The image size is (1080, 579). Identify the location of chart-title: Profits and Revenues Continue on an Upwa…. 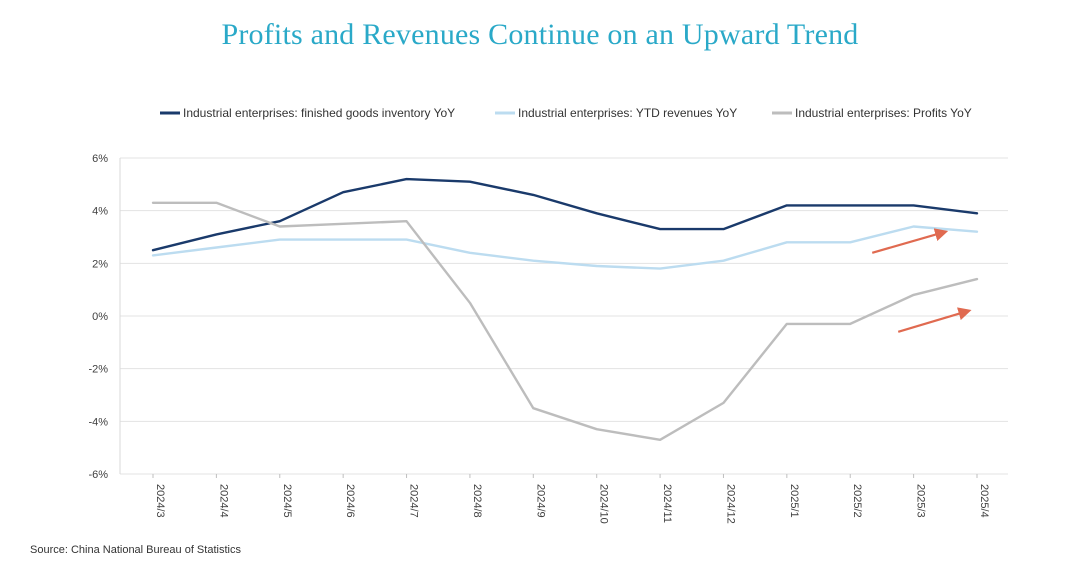
(540, 34).